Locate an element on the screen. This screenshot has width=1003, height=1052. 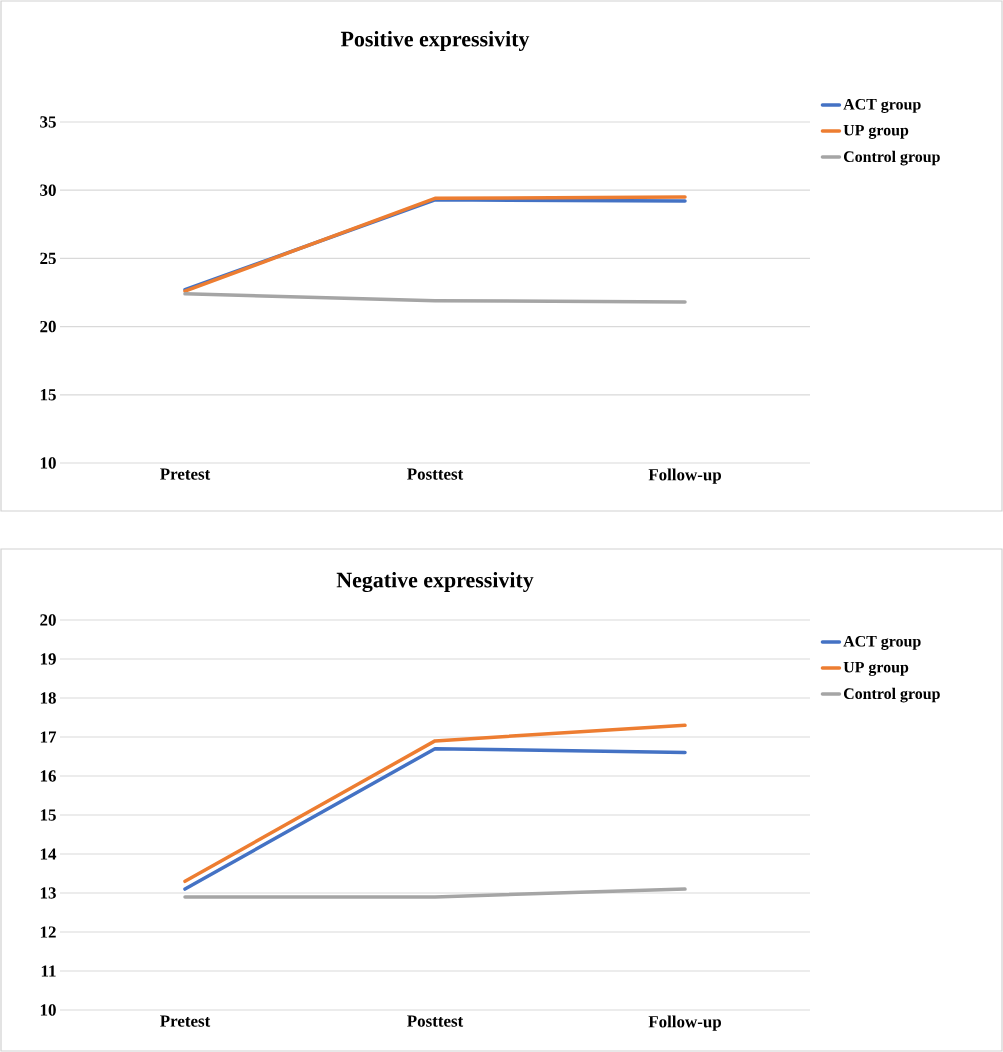
y-tick-label: 11 is located at coordinates (48, 971).